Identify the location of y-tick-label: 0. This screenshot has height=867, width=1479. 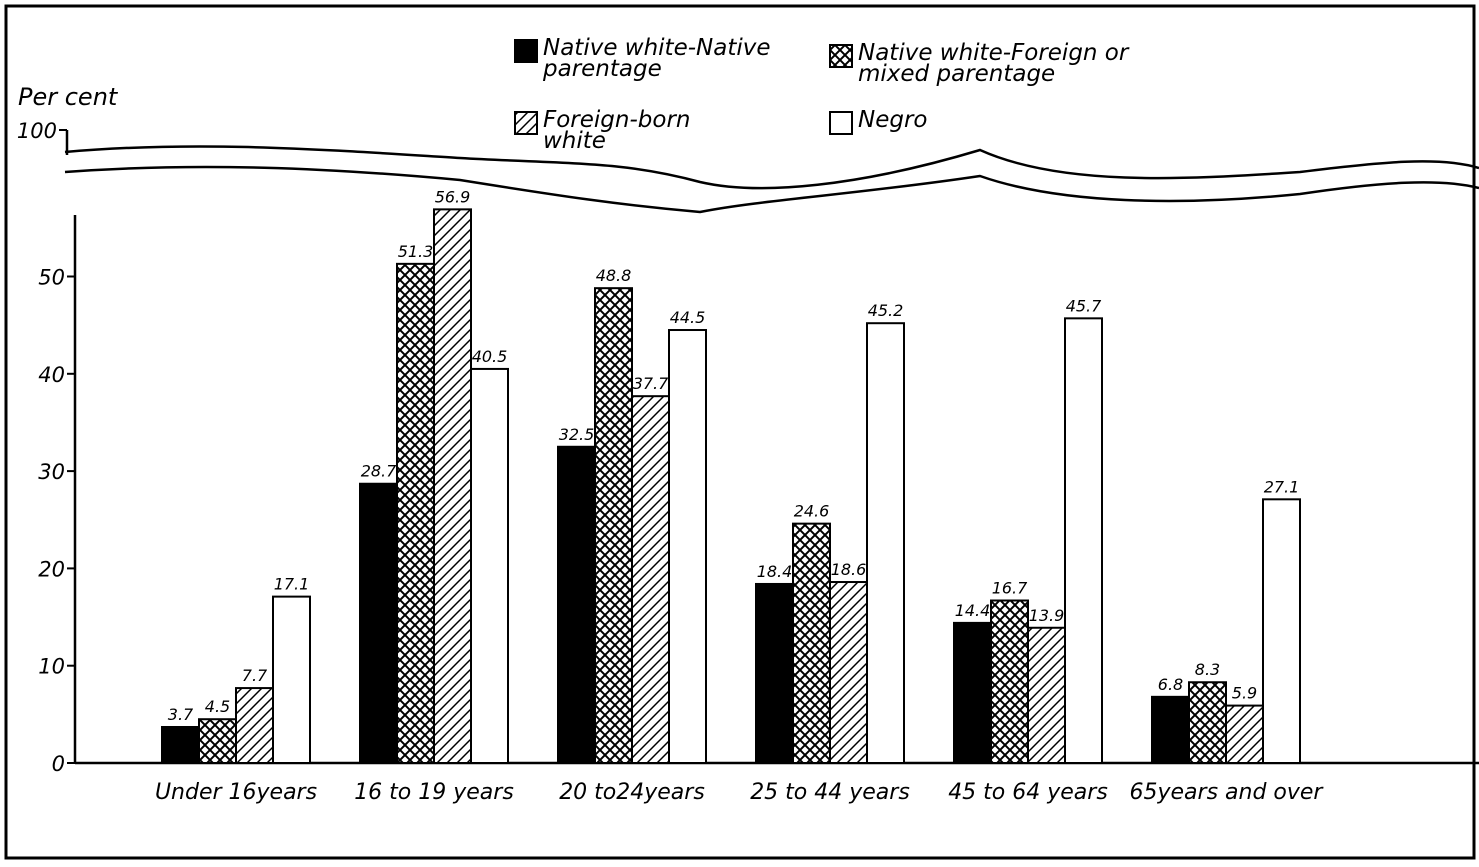
(58, 764).